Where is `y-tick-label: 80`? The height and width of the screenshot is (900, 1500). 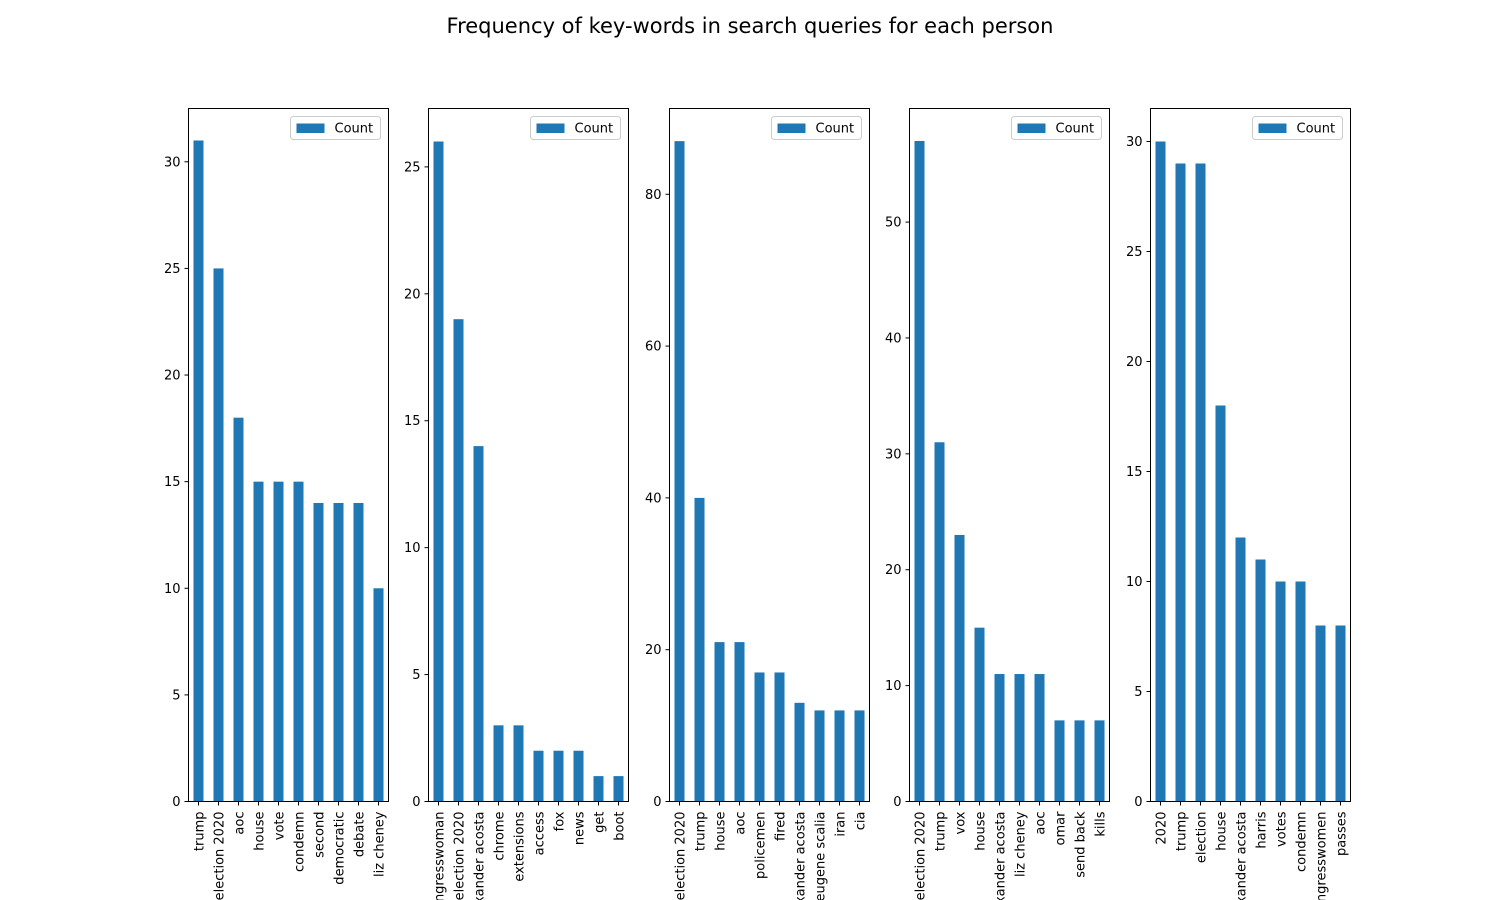
y-tick-label: 80 is located at coordinates (653, 195).